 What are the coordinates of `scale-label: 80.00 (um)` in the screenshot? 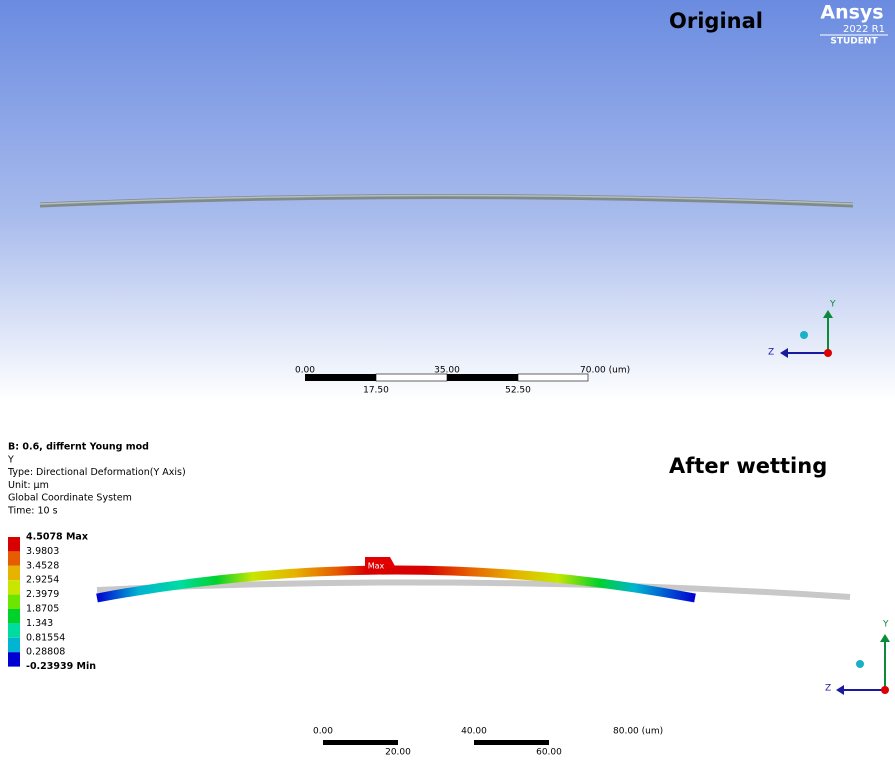 It's located at (638, 732).